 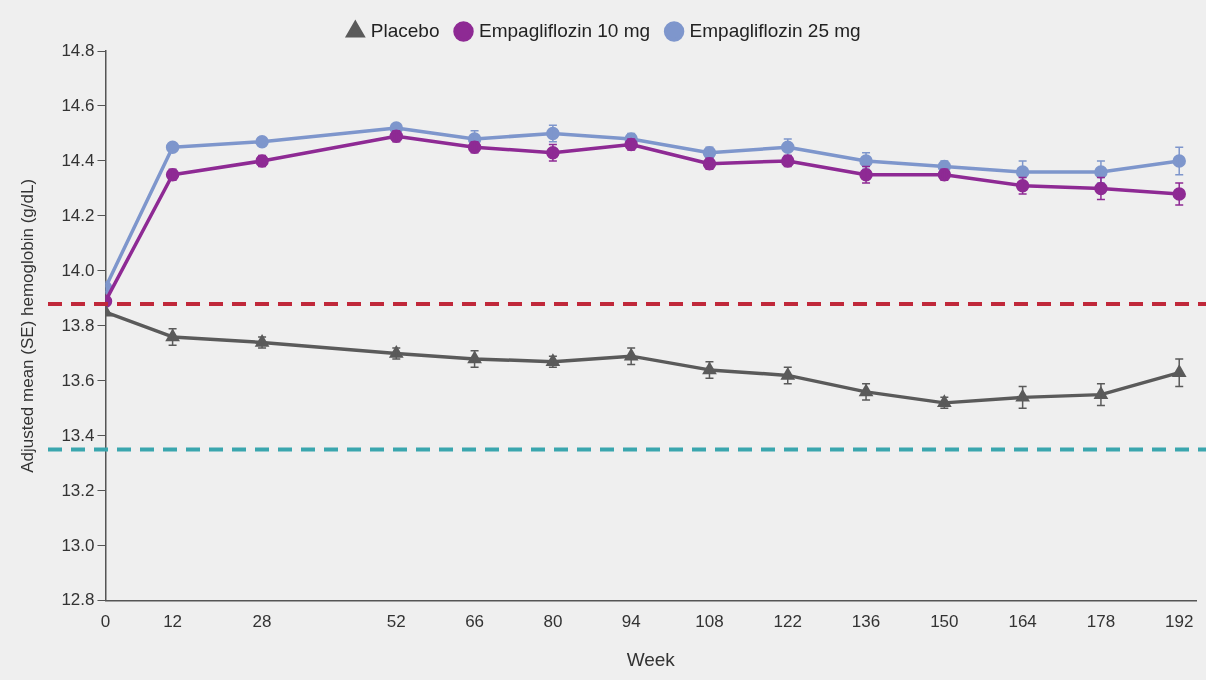 What do you see at coordinates (78, 380) in the screenshot?
I see `y-tick-label: 13.6` at bounding box center [78, 380].